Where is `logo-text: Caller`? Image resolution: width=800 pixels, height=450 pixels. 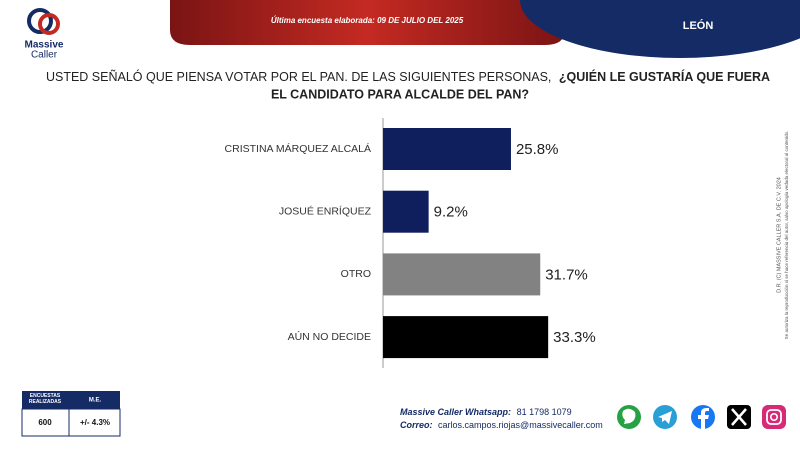 logo-text: Caller is located at coordinates (44, 55).